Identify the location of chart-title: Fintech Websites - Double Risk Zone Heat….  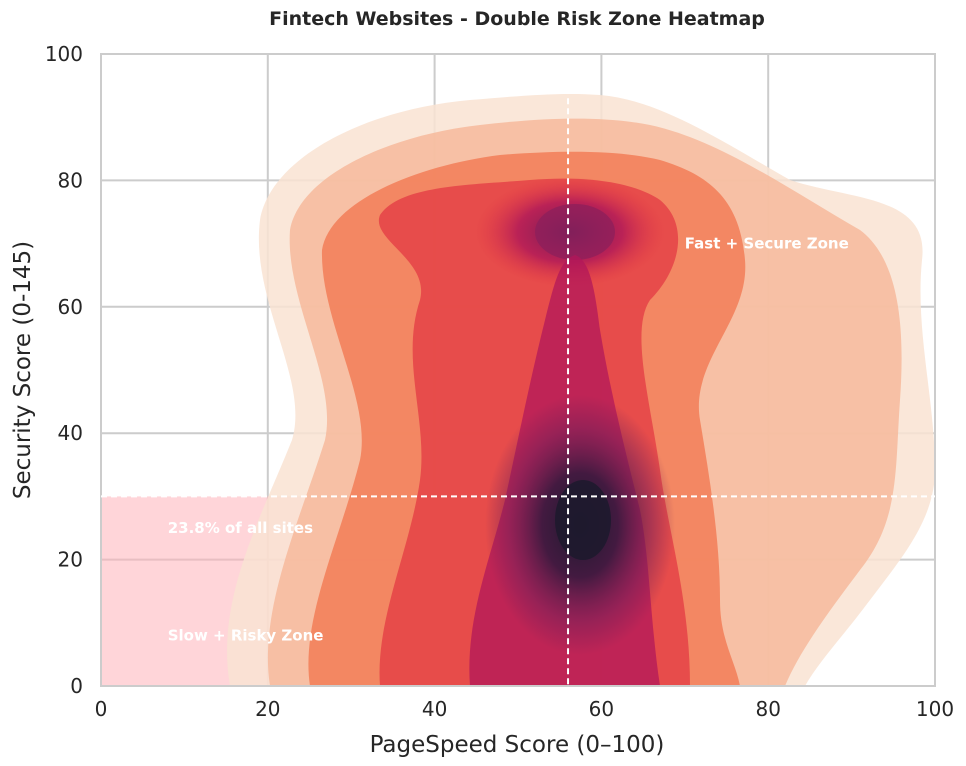
(517, 19).